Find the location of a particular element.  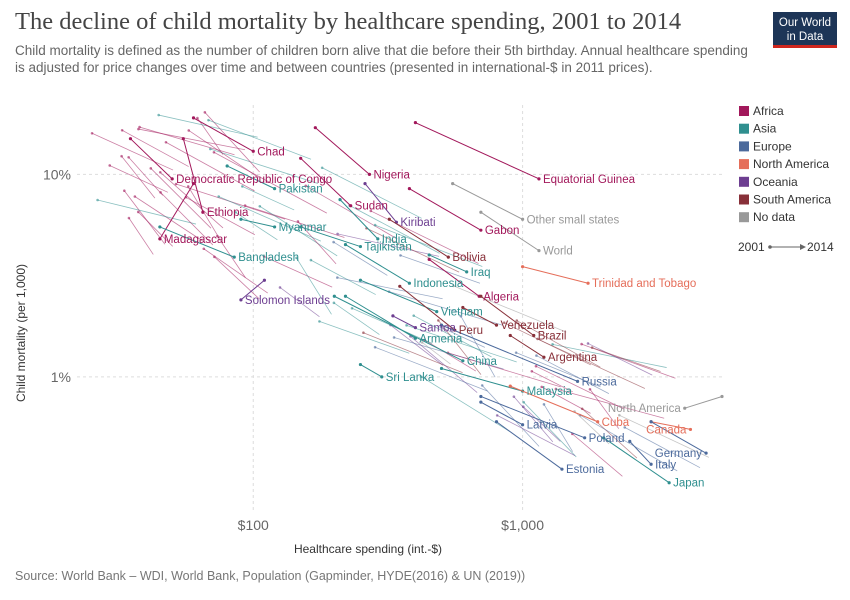

legend-label: Africa is located at coordinates (768, 111).